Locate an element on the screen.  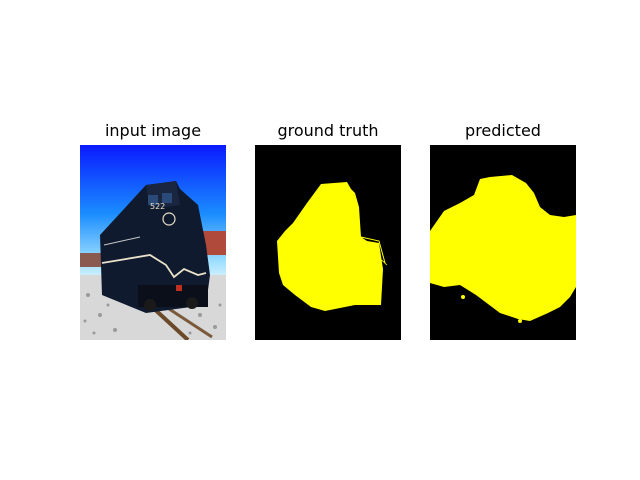
input-image-title: input image is located at coordinates (153, 130).